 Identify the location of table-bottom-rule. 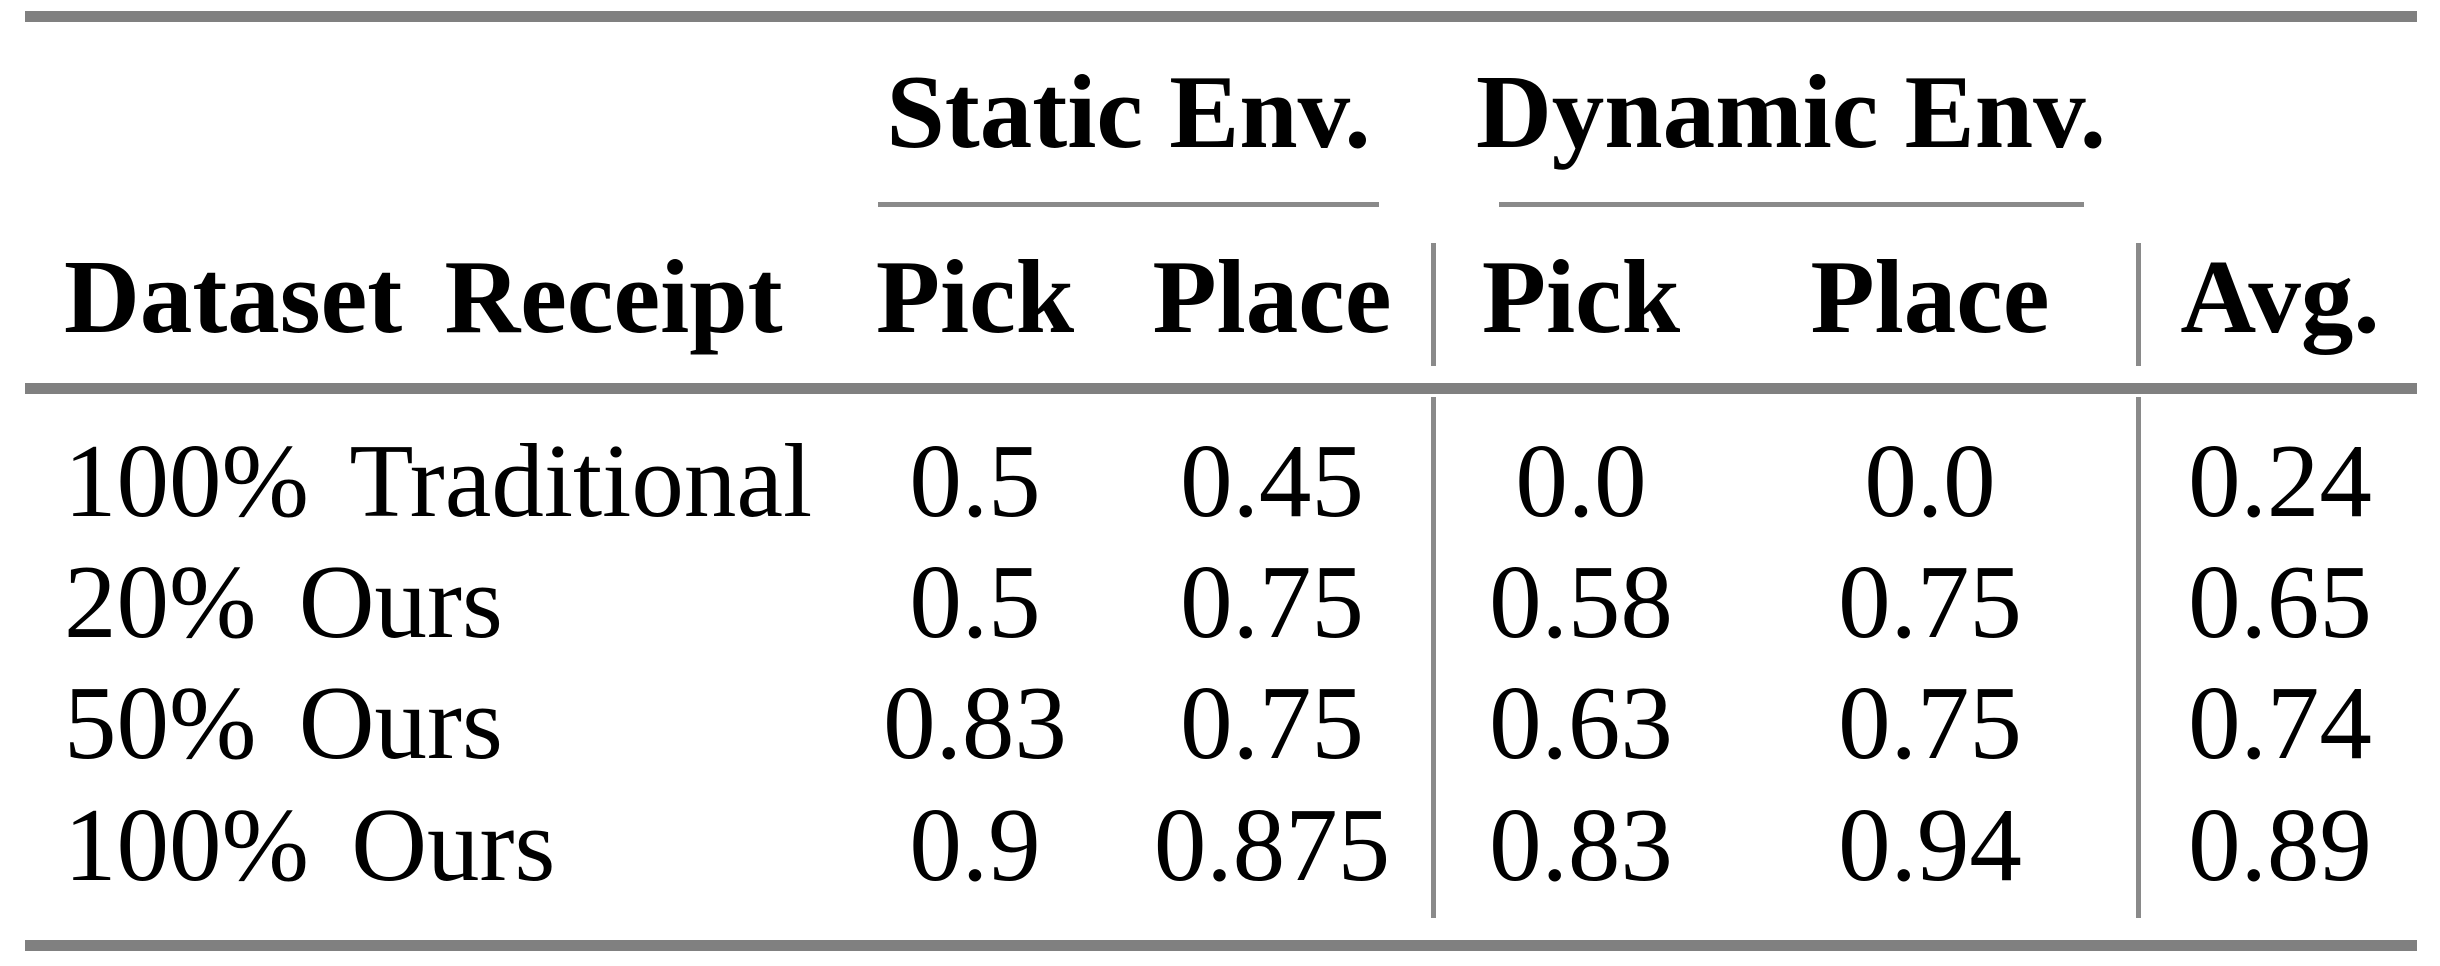
(1221, 945).